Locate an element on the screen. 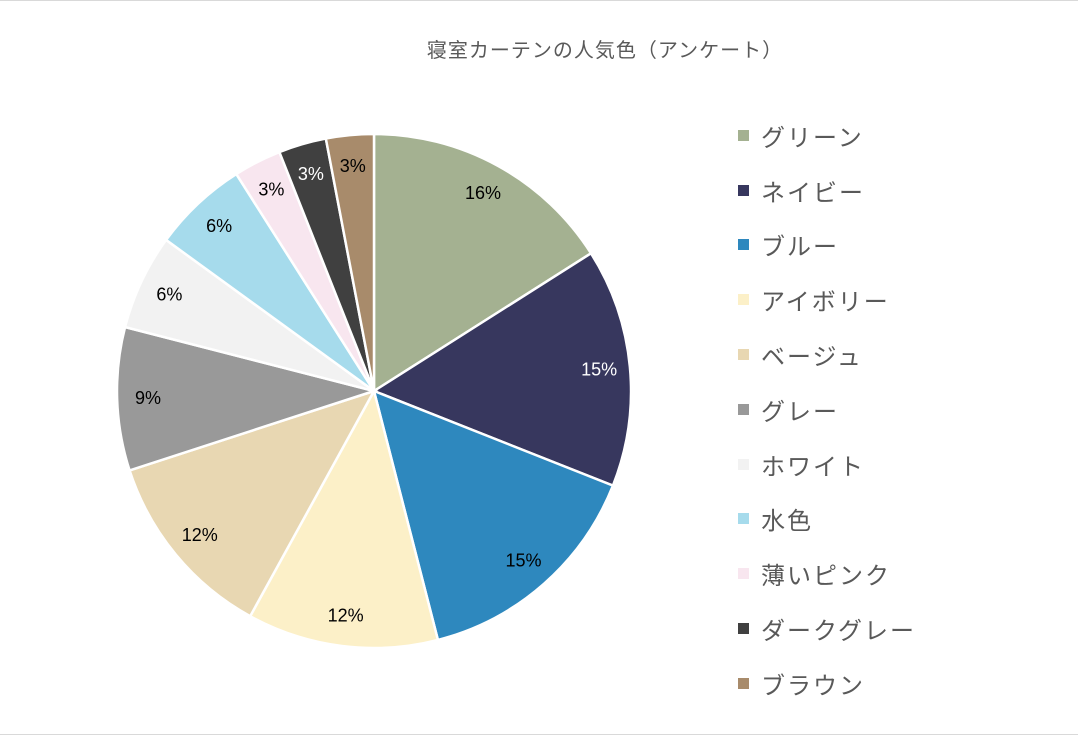  legend-item: ベージュ is located at coordinates (827, 354).